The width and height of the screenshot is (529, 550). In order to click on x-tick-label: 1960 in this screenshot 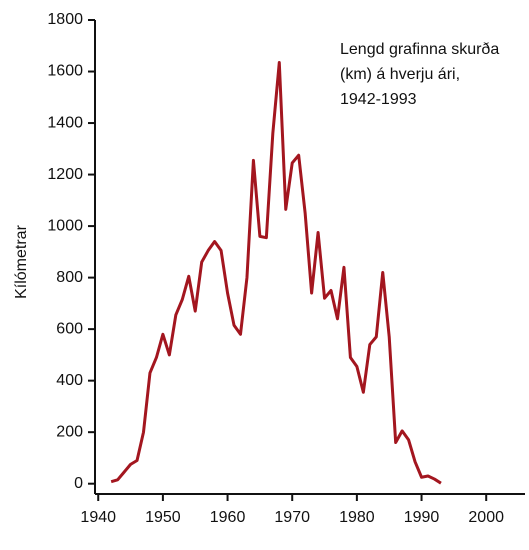, I will do `click(228, 517)`.